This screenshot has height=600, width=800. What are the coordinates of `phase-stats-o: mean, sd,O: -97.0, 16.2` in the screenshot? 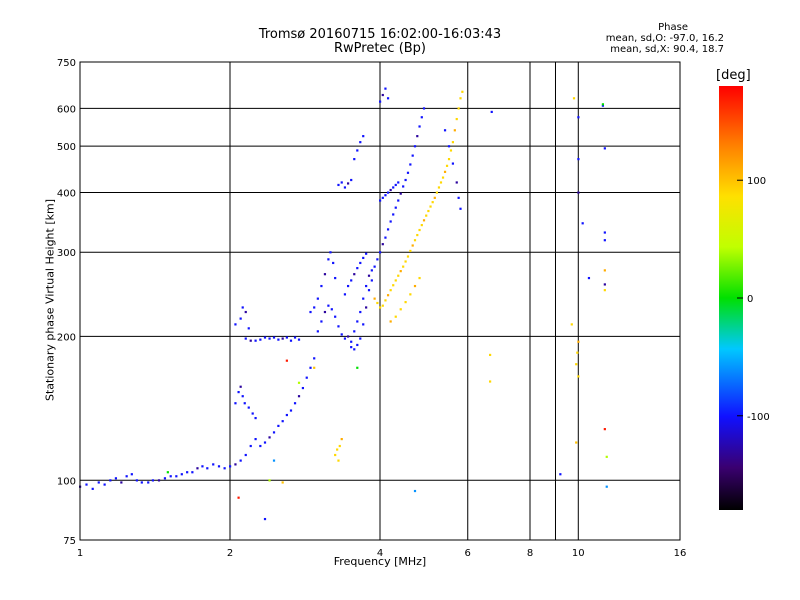 It's located at (664, 38).